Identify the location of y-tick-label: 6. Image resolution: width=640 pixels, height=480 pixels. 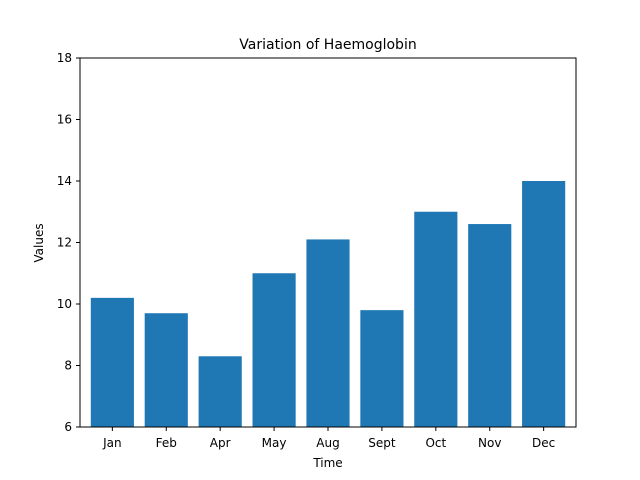
(68, 427).